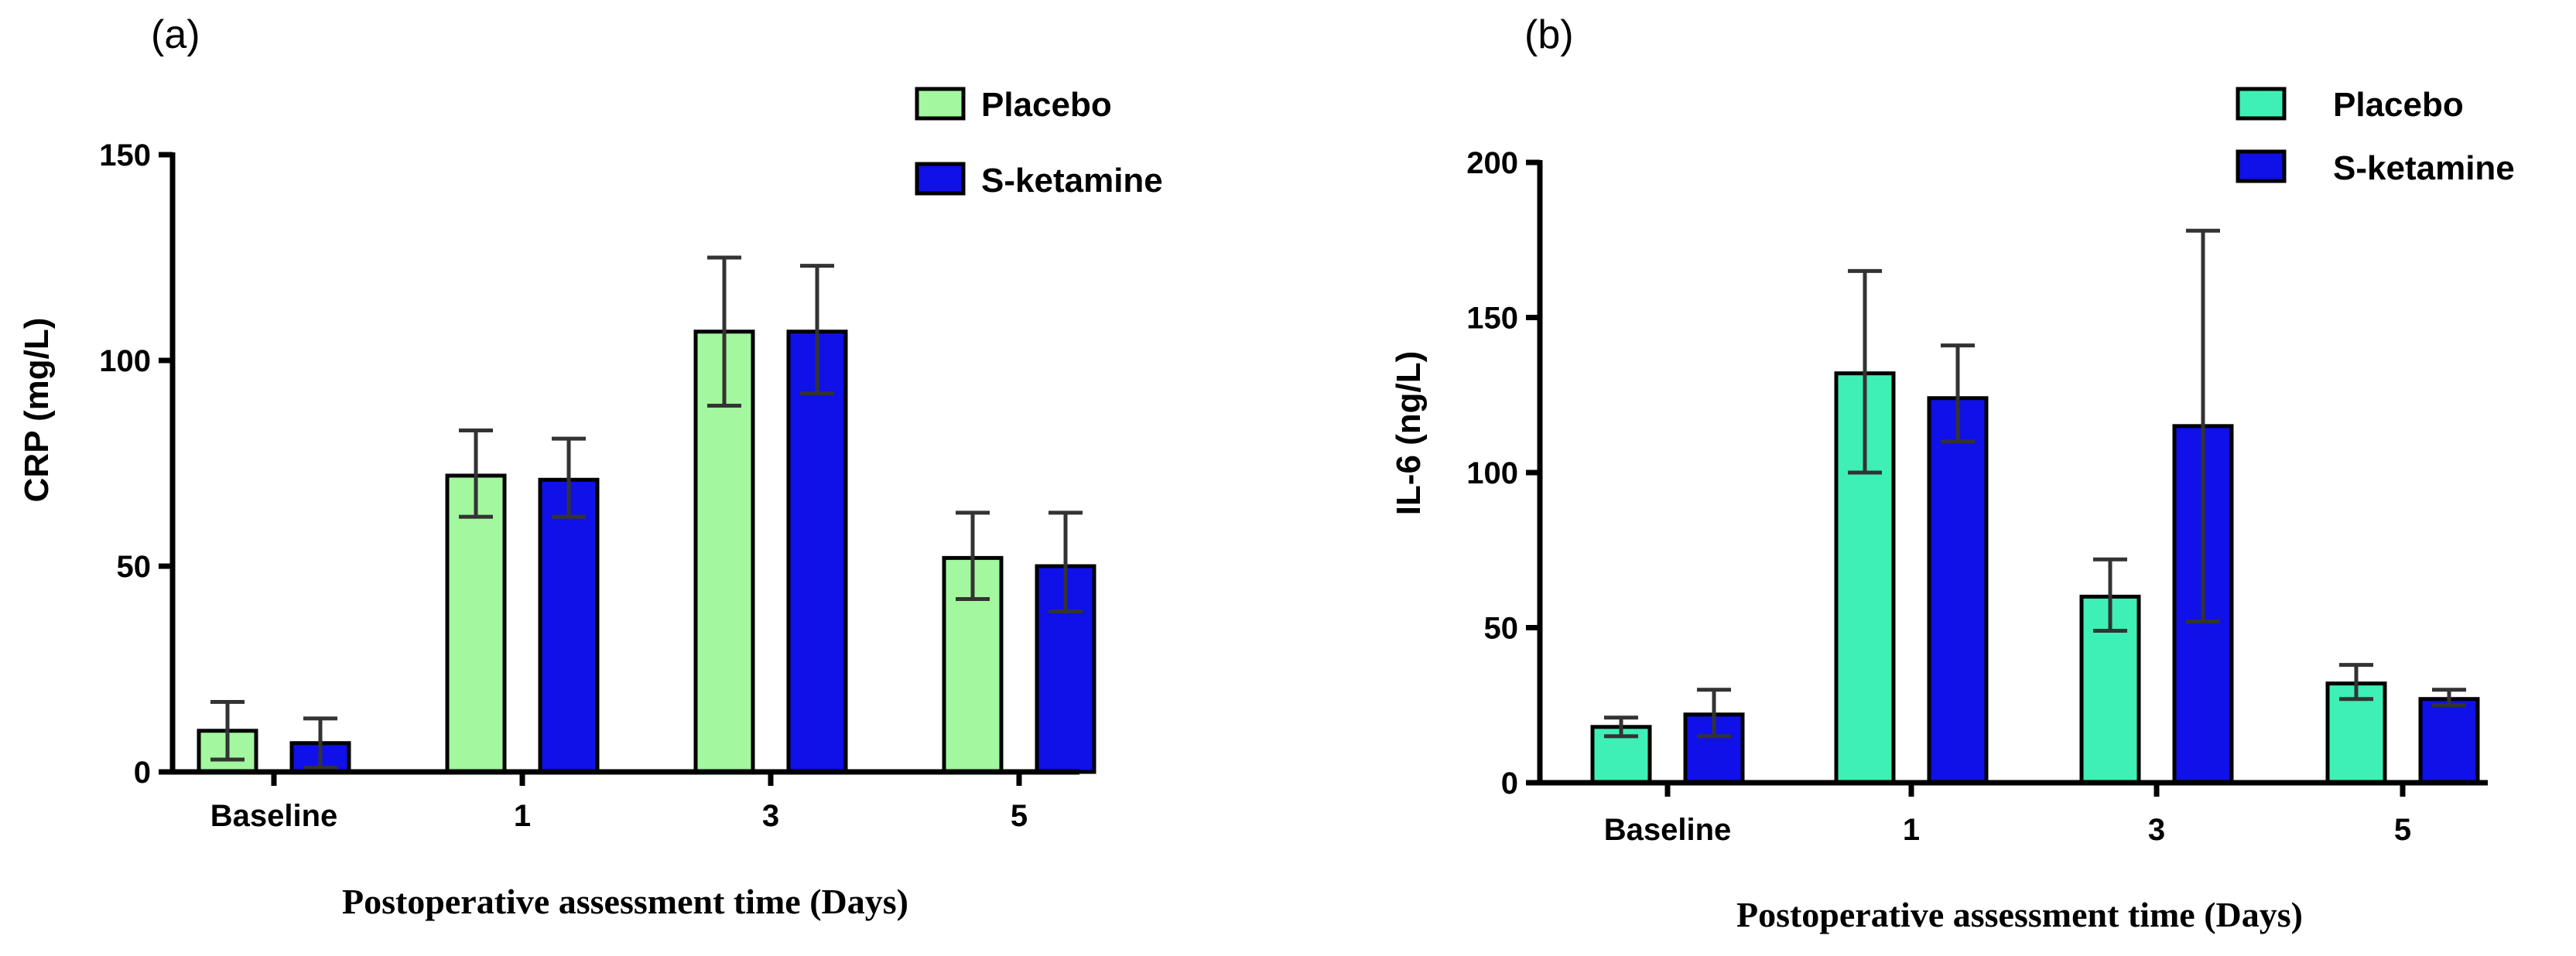 The width and height of the screenshot is (2576, 956). Describe the element at coordinates (274, 816) in the screenshot. I see `panel-a-x-tick-label: Baseline` at that location.